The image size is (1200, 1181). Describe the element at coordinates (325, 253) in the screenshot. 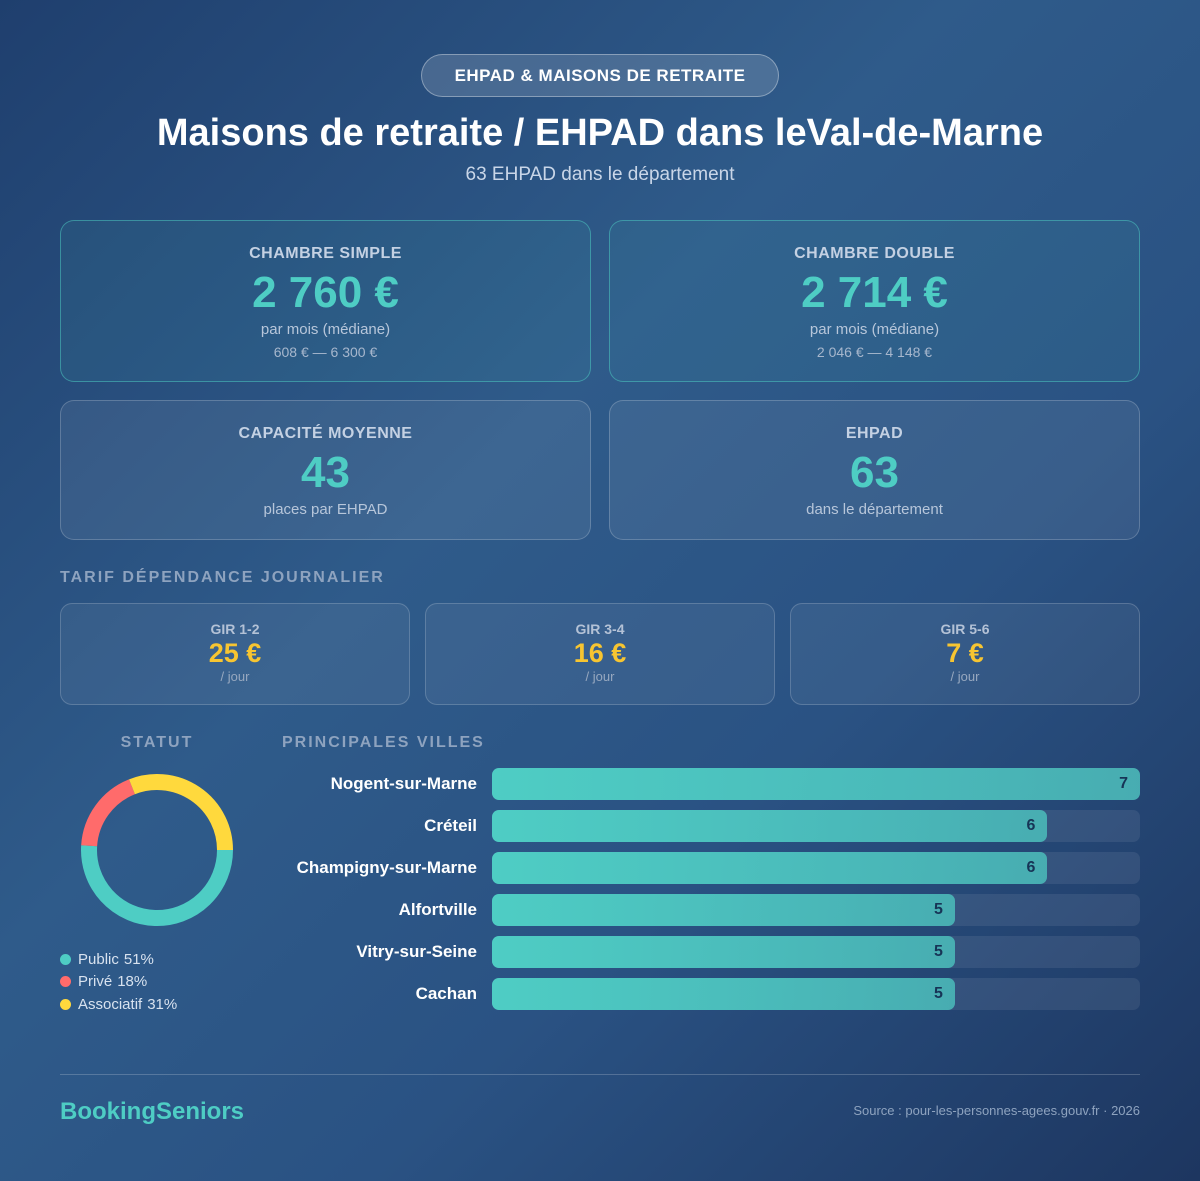

I see `card-label: CHAMBRE SIMPLE` at that location.